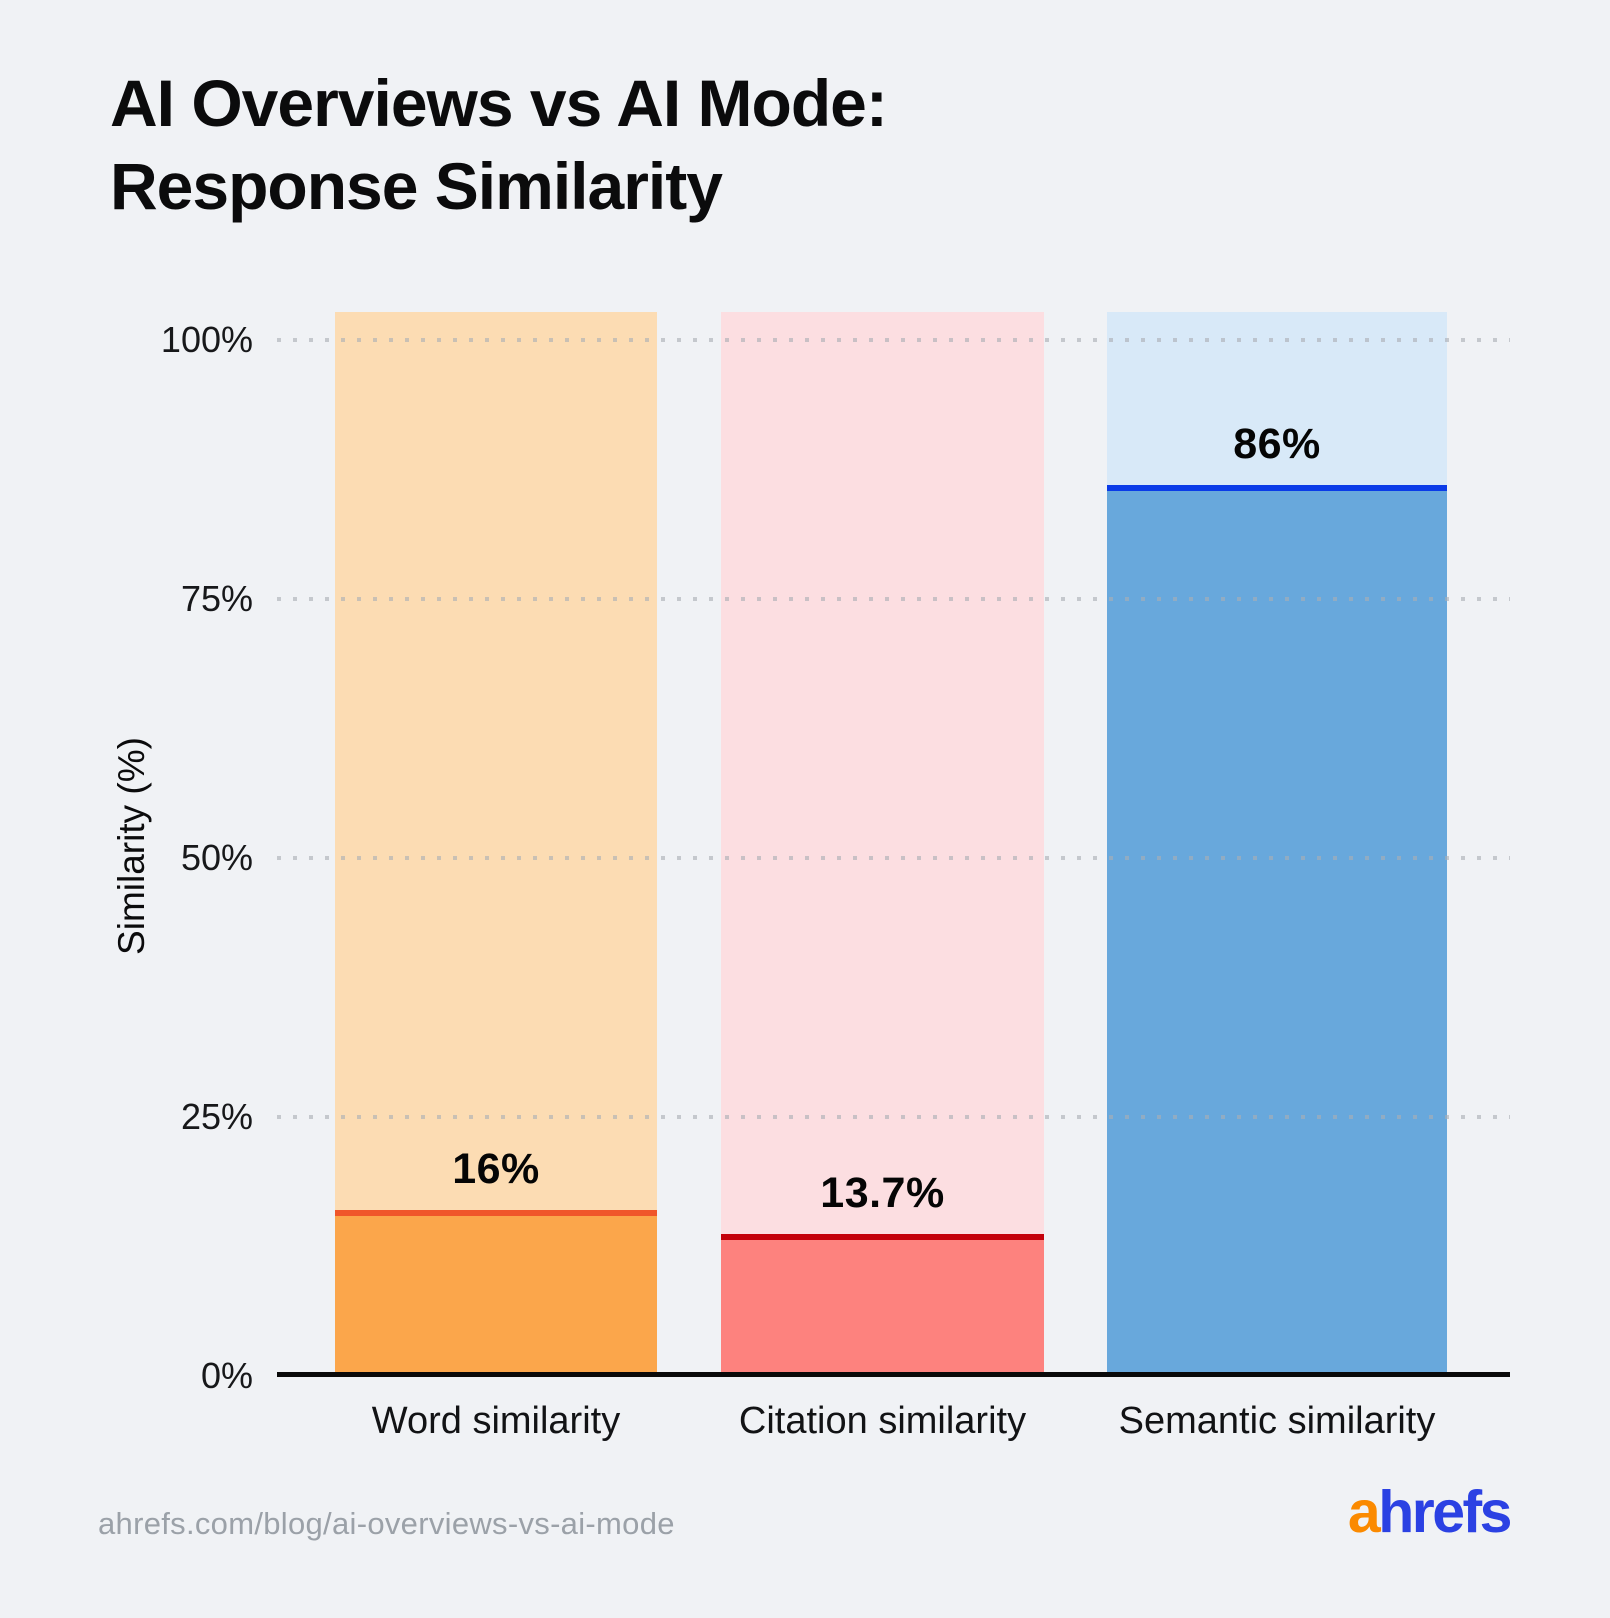 This screenshot has width=1610, height=1618. I want to click on x-category-label-citation-similarity: Citation similarity, so click(882, 1421).